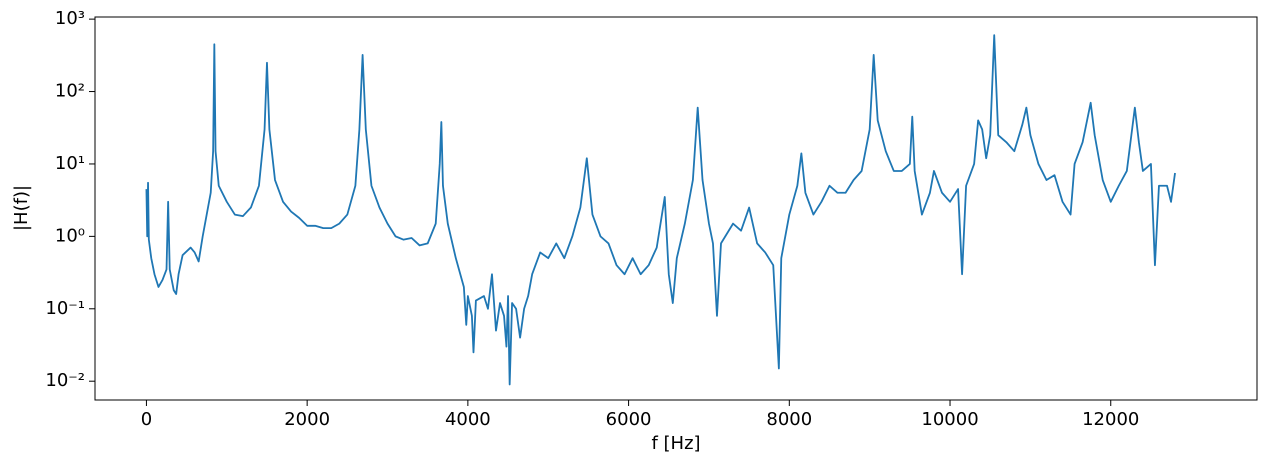 The width and height of the screenshot is (1266, 464). I want to click on y-tick-label: 10¹, so click(70, 163).